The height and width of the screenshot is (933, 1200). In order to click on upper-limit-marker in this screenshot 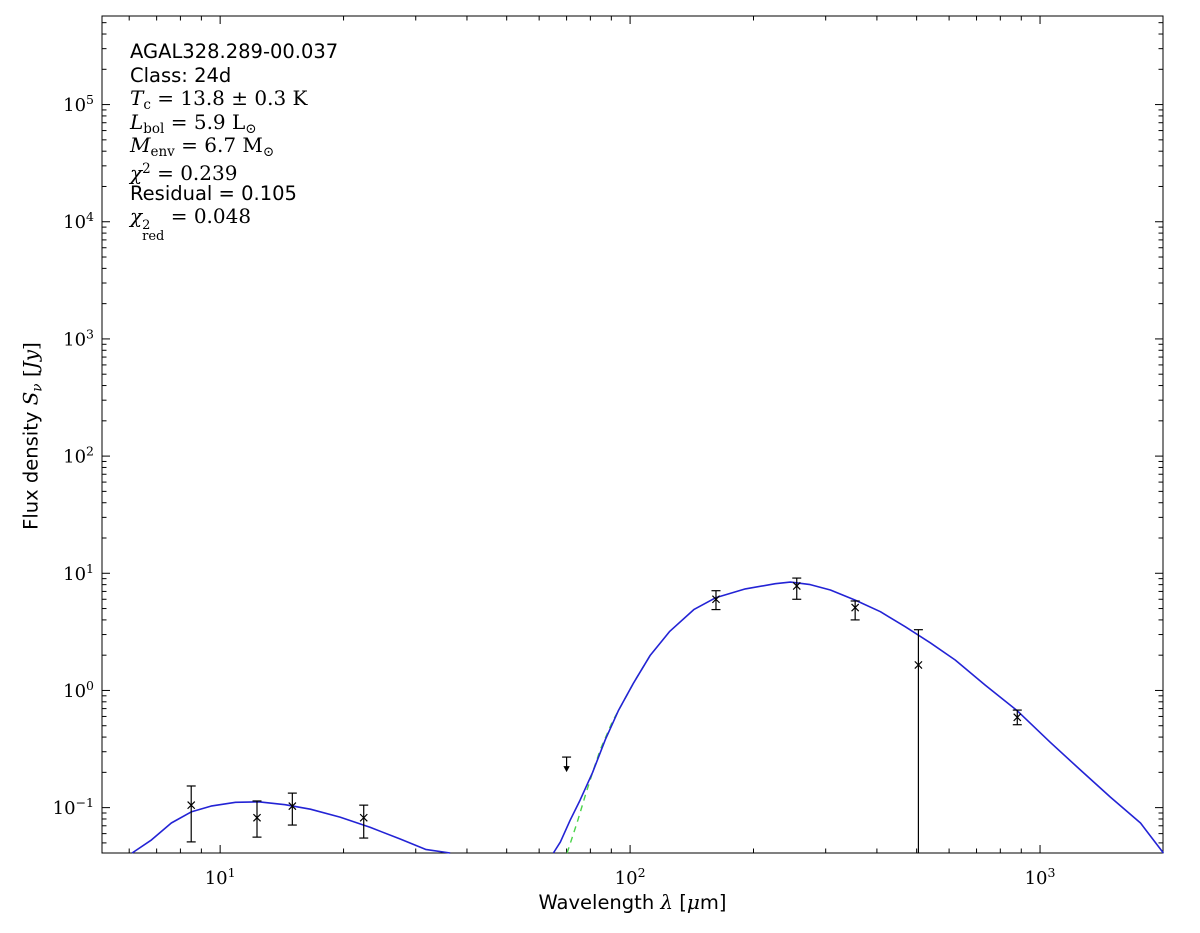, I will do `click(567, 764)`.